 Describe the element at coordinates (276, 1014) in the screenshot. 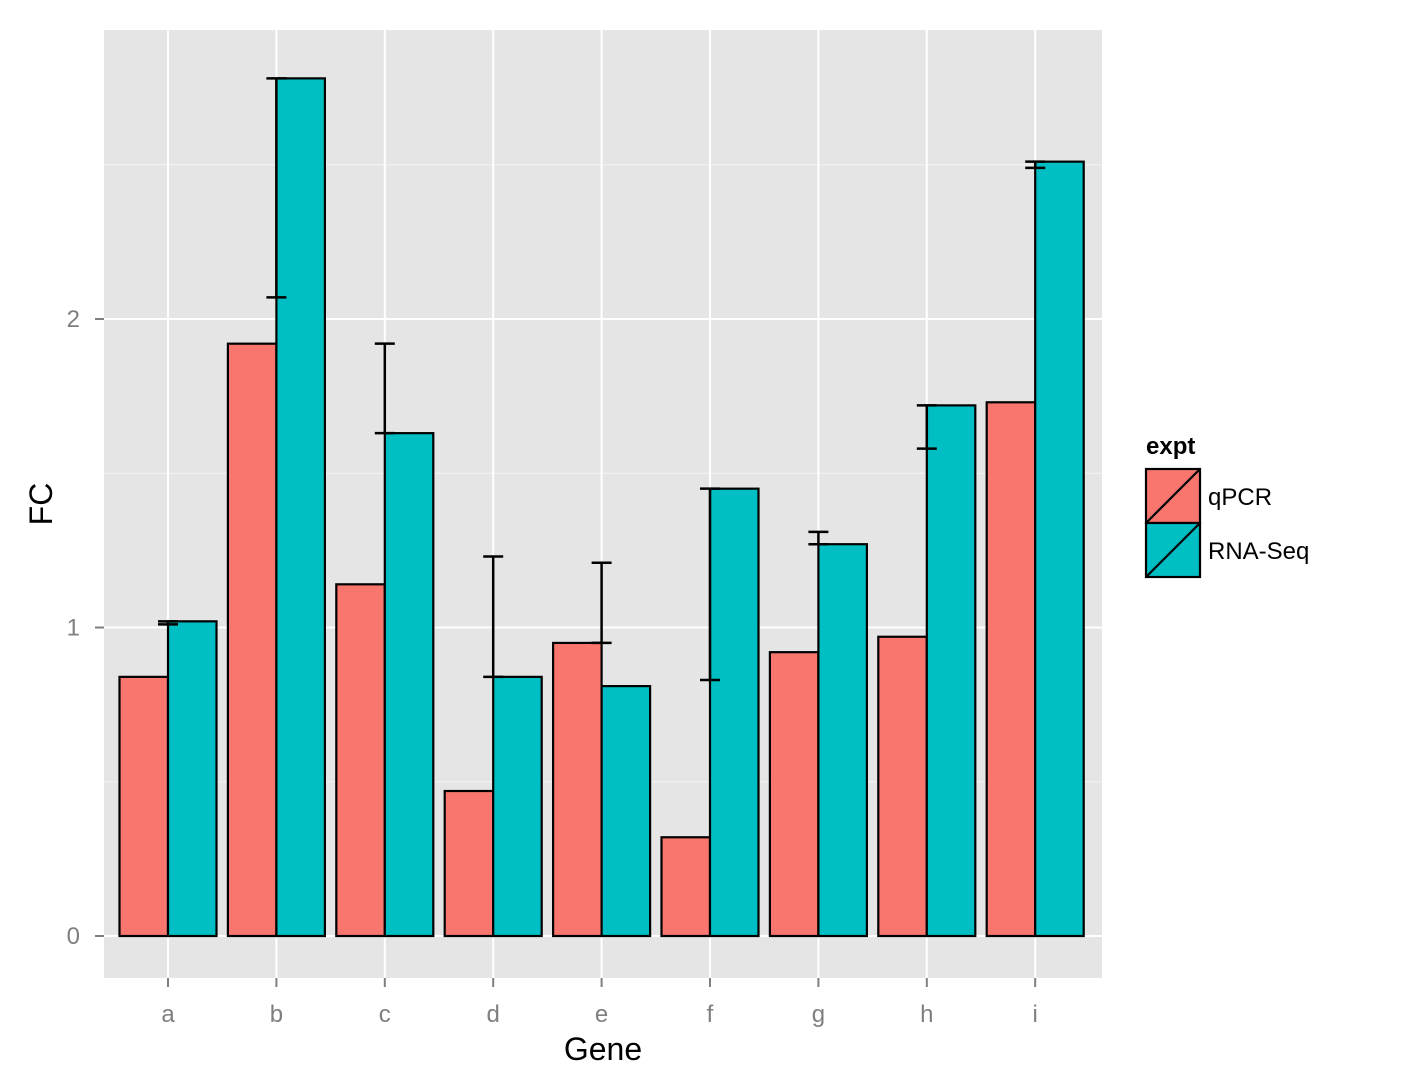

I see `x-tick-label: b` at that location.